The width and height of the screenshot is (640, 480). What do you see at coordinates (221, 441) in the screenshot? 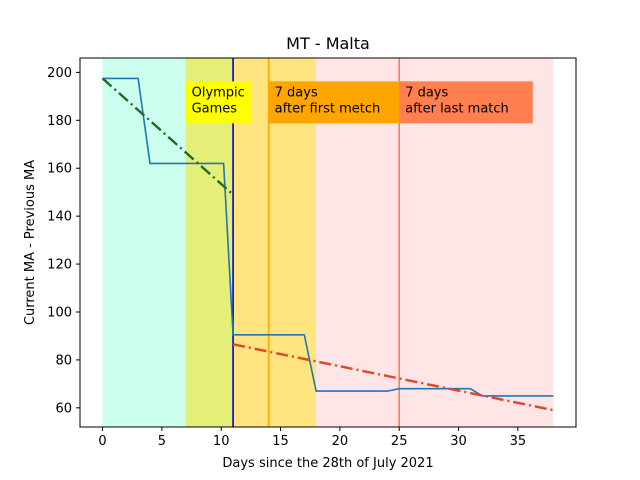
I see `x-tick-label: 10` at bounding box center [221, 441].